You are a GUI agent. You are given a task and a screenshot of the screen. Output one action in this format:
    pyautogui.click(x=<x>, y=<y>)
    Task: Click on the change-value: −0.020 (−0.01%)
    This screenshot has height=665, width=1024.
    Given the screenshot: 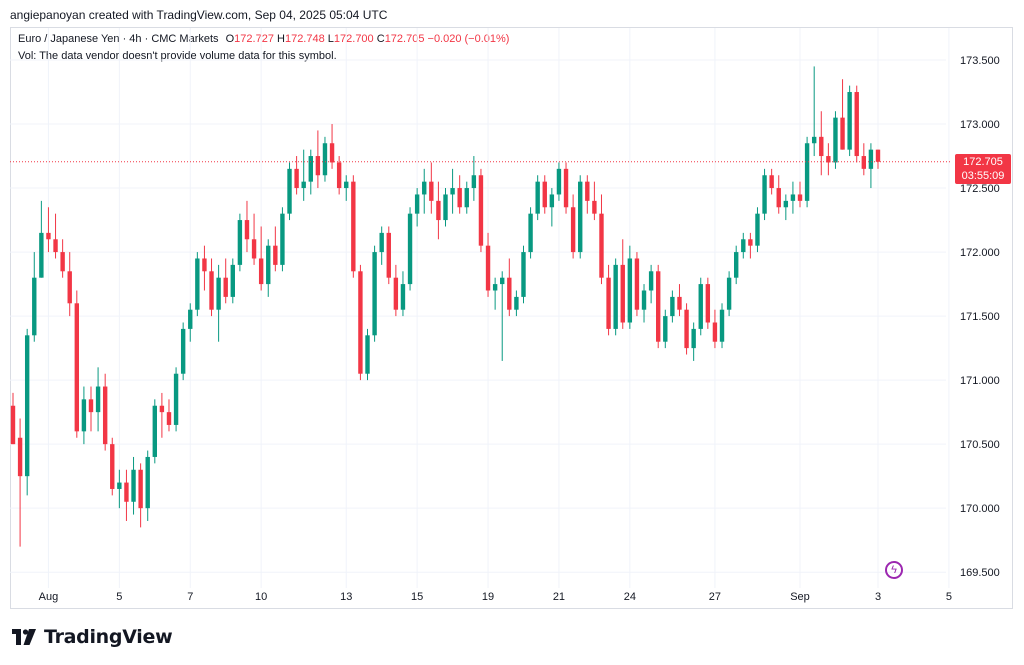 What is the action you would take?
    pyautogui.click(x=468, y=39)
    